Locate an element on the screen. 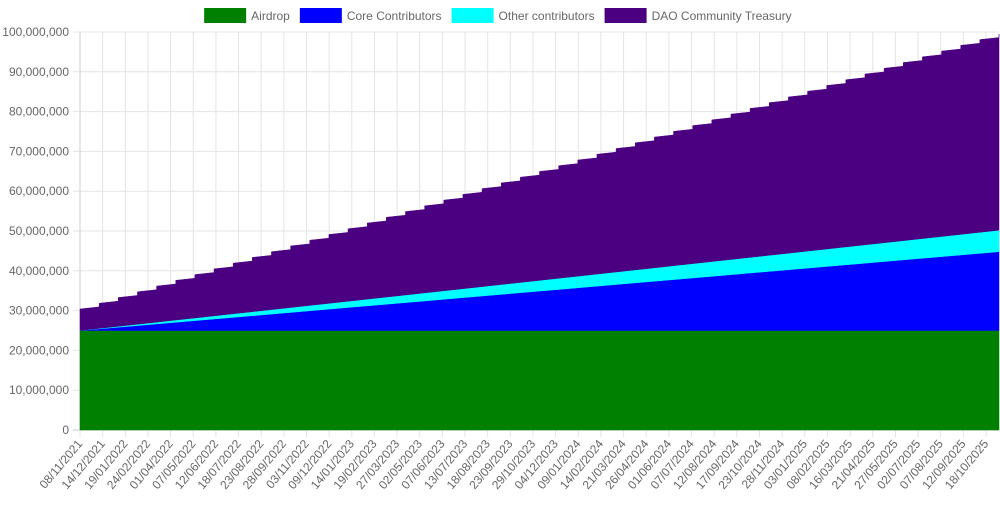 The image size is (1000, 505). legend-item: DAO Community Treasury is located at coordinates (698, 15).